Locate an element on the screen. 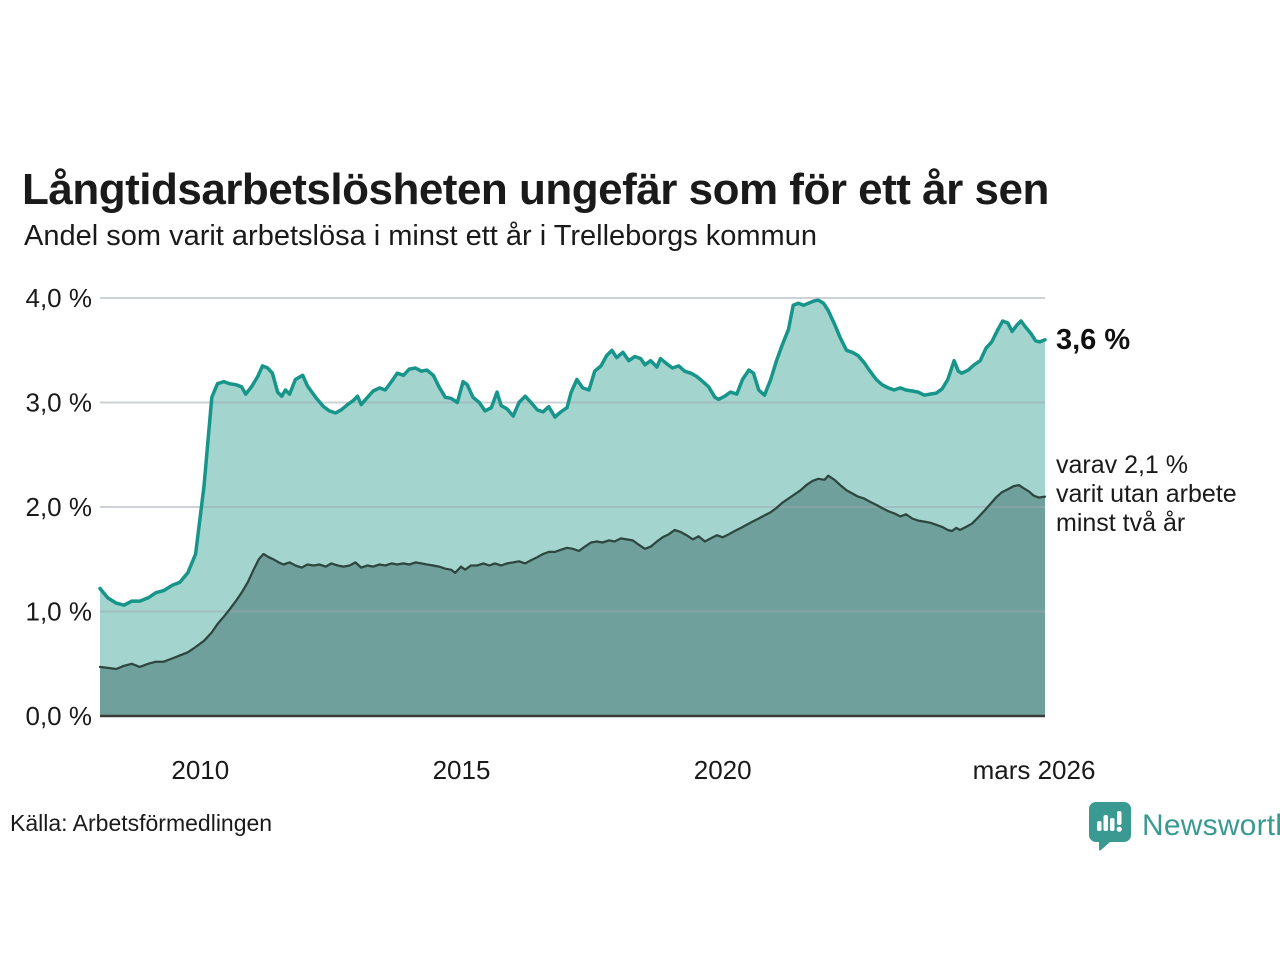 The image size is (1280, 960). x-tick-label: 2020 is located at coordinates (723, 770).